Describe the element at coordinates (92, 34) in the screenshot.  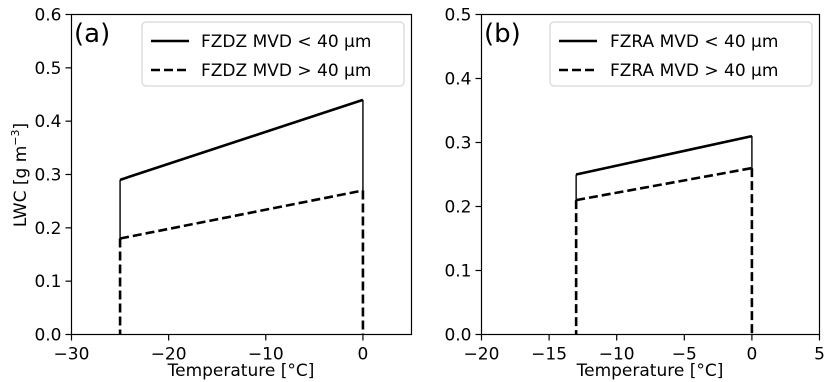
I see `panel-a-tag: (a)` at that location.